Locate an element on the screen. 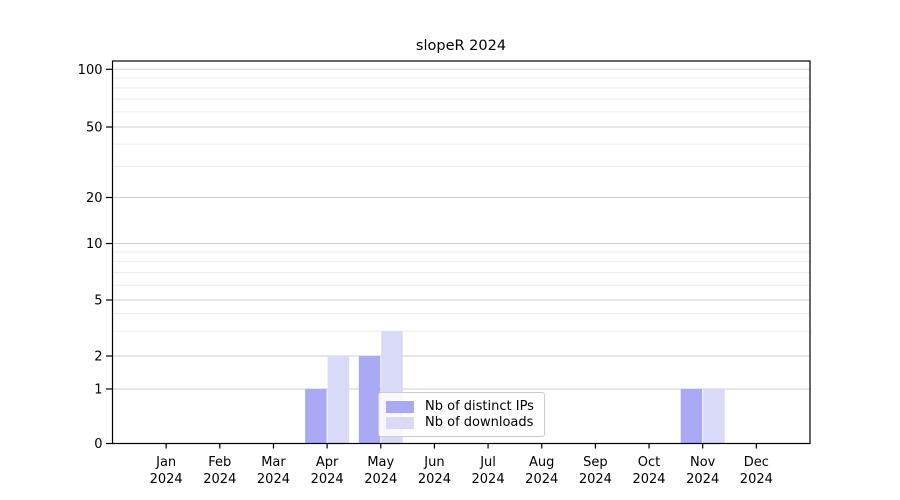  y-tick-label: 5 is located at coordinates (98, 301).